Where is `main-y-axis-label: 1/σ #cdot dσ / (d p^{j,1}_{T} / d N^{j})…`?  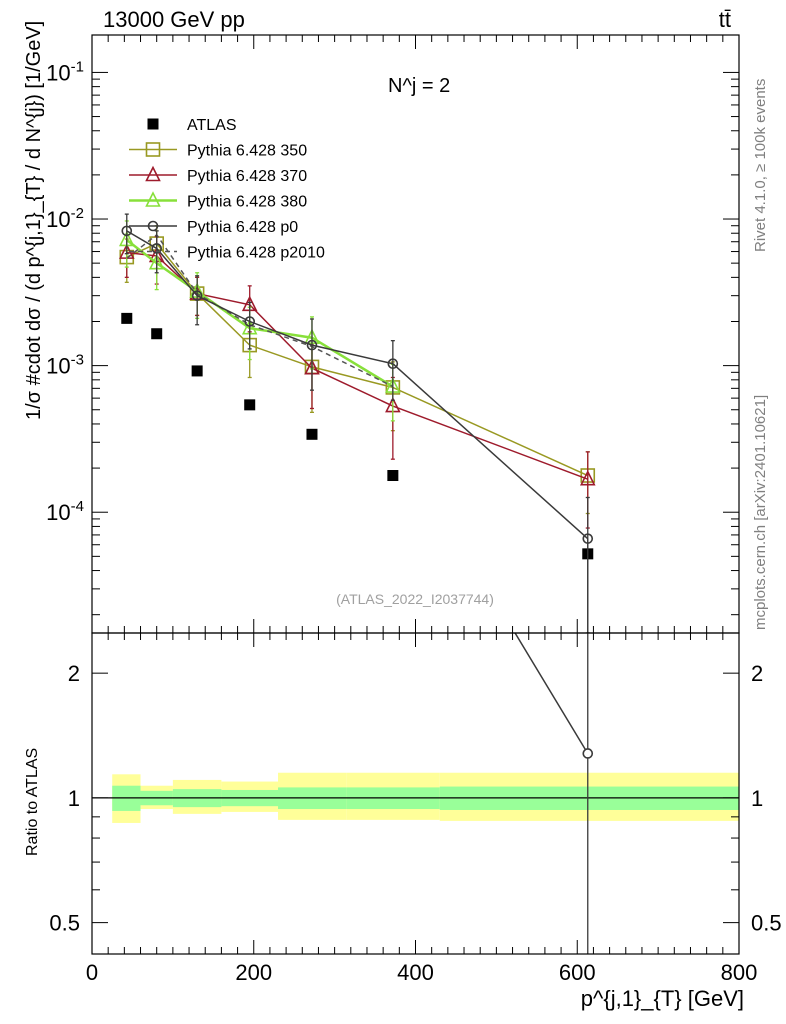 main-y-axis-label: 1/σ #cdot dσ / (d p^{j,1}_{T} / d N^{j})… is located at coordinates (34, 220).